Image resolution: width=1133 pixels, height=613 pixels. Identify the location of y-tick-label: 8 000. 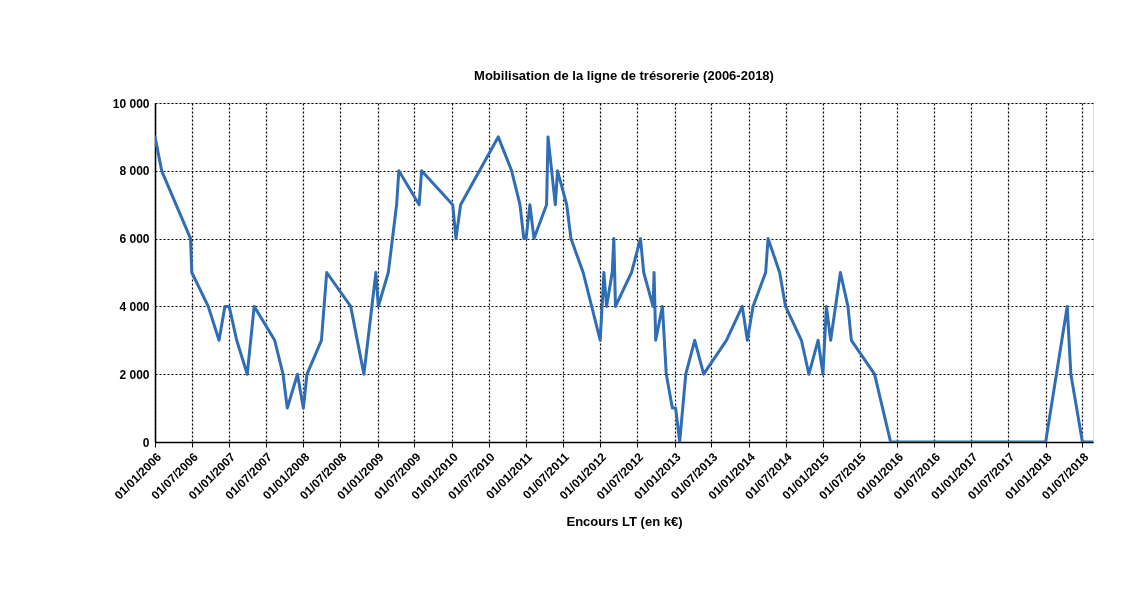
(134, 171).